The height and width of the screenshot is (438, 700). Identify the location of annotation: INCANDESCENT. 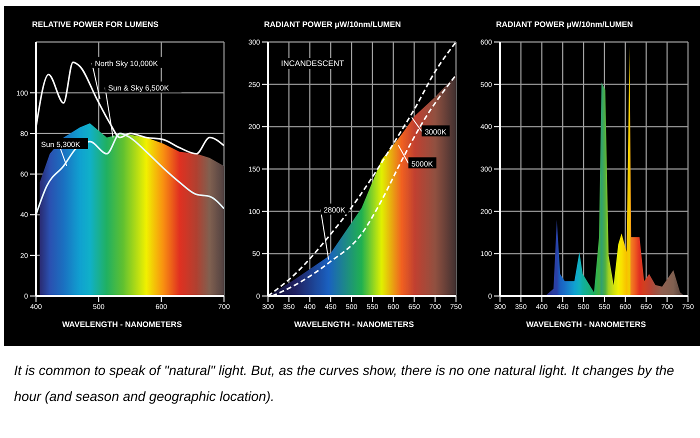
(313, 63).